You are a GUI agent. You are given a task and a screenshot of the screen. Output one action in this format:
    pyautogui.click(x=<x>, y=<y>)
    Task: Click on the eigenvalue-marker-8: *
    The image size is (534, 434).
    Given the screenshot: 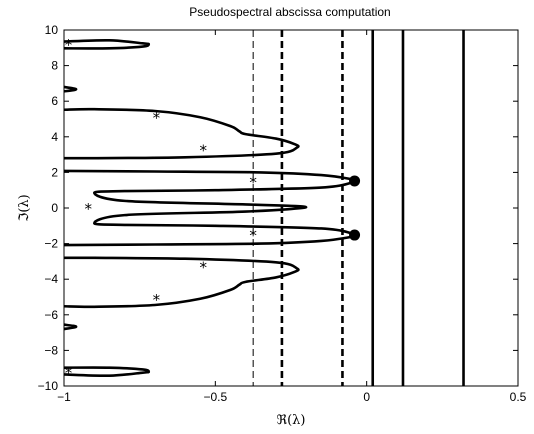 What is the action you would take?
    pyautogui.click(x=157, y=300)
    